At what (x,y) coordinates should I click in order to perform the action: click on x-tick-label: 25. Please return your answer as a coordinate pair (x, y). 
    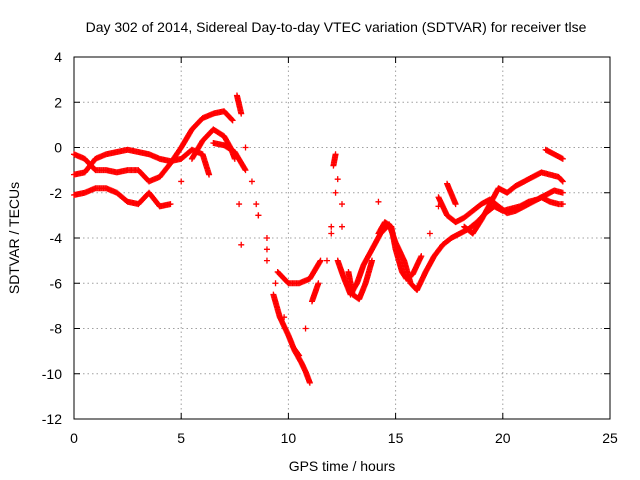
    Looking at the image, I should click on (610, 438).